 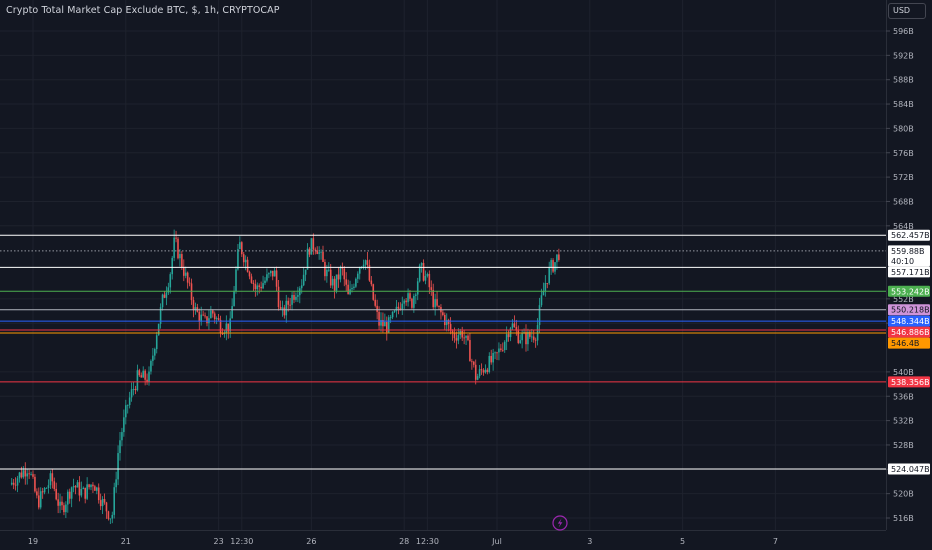 What do you see at coordinates (903, 31) in the screenshot?
I see `y-tick-label: 596B` at bounding box center [903, 31].